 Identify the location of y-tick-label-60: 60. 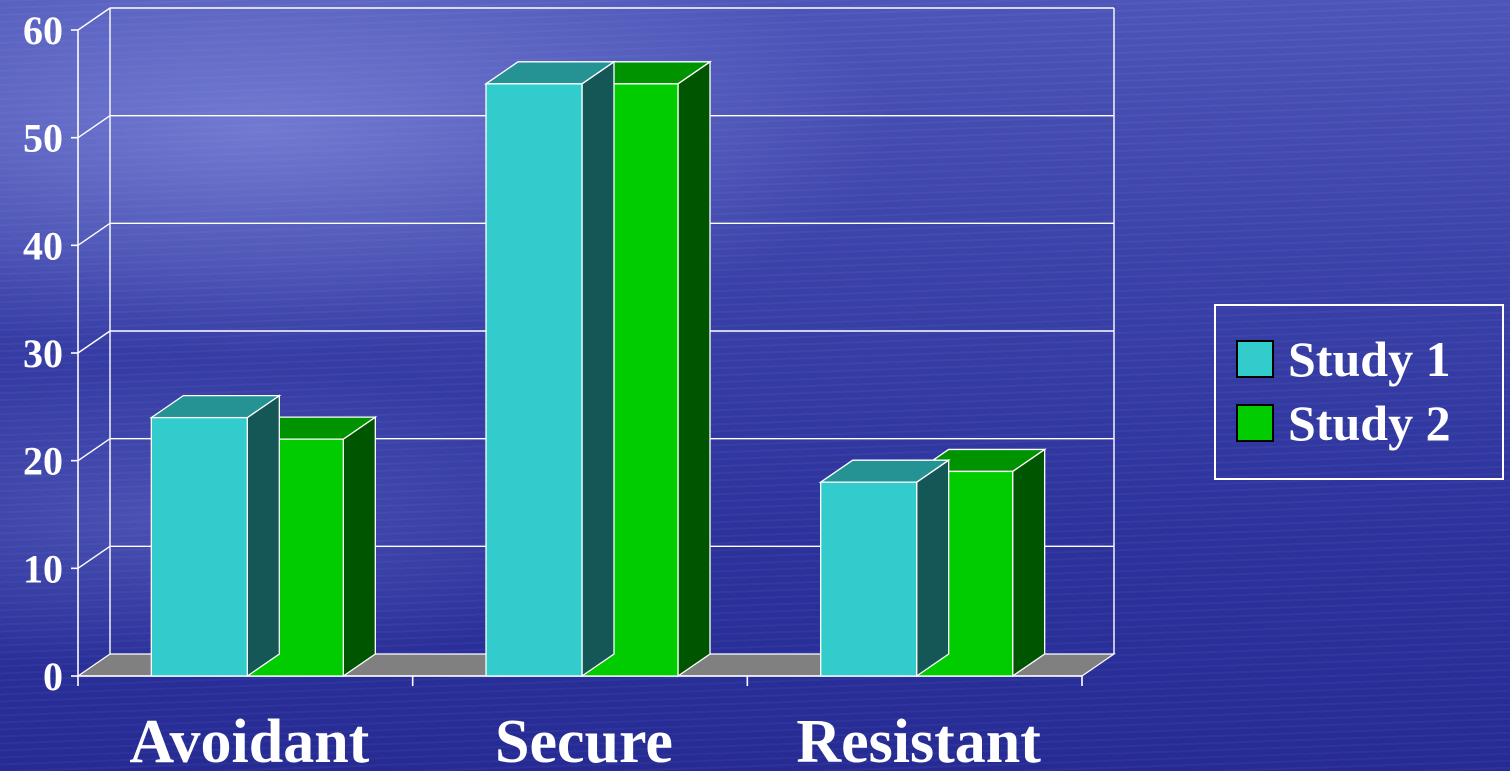
(43, 30).